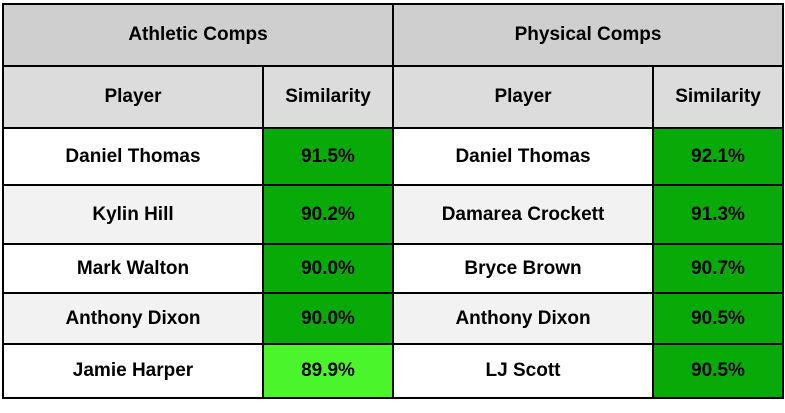 Image resolution: width=785 pixels, height=413 pixels. What do you see at coordinates (523, 97) in the screenshot?
I see `physical-player-column-header: Player` at bounding box center [523, 97].